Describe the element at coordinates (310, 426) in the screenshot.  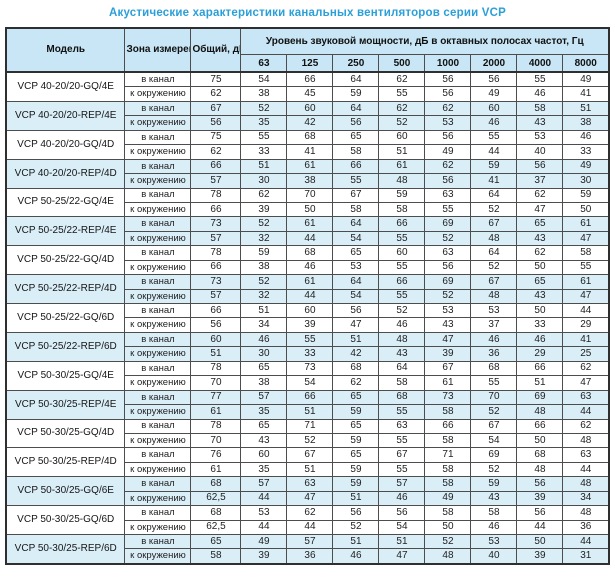
I see `level-cell: 71` at that location.